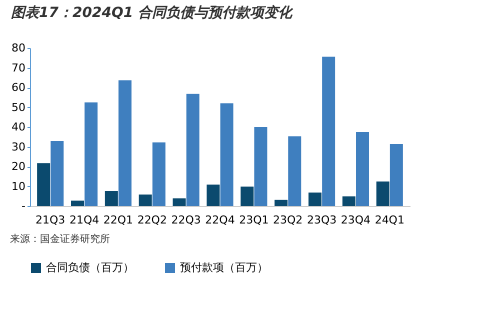 The width and height of the screenshot is (479, 320). Describe the element at coordinates (60, 239) in the screenshot. I see `source-note: 来源：国金证券研究所` at that location.